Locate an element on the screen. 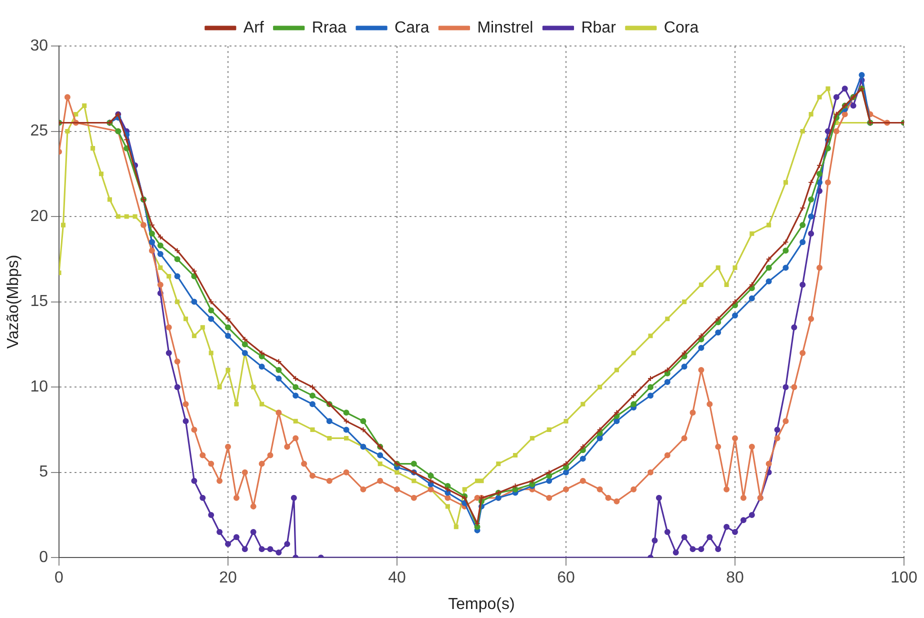 Image resolution: width=924 pixels, height=618 pixels. x-axis-title: Tempo(s) is located at coordinates (481, 604).